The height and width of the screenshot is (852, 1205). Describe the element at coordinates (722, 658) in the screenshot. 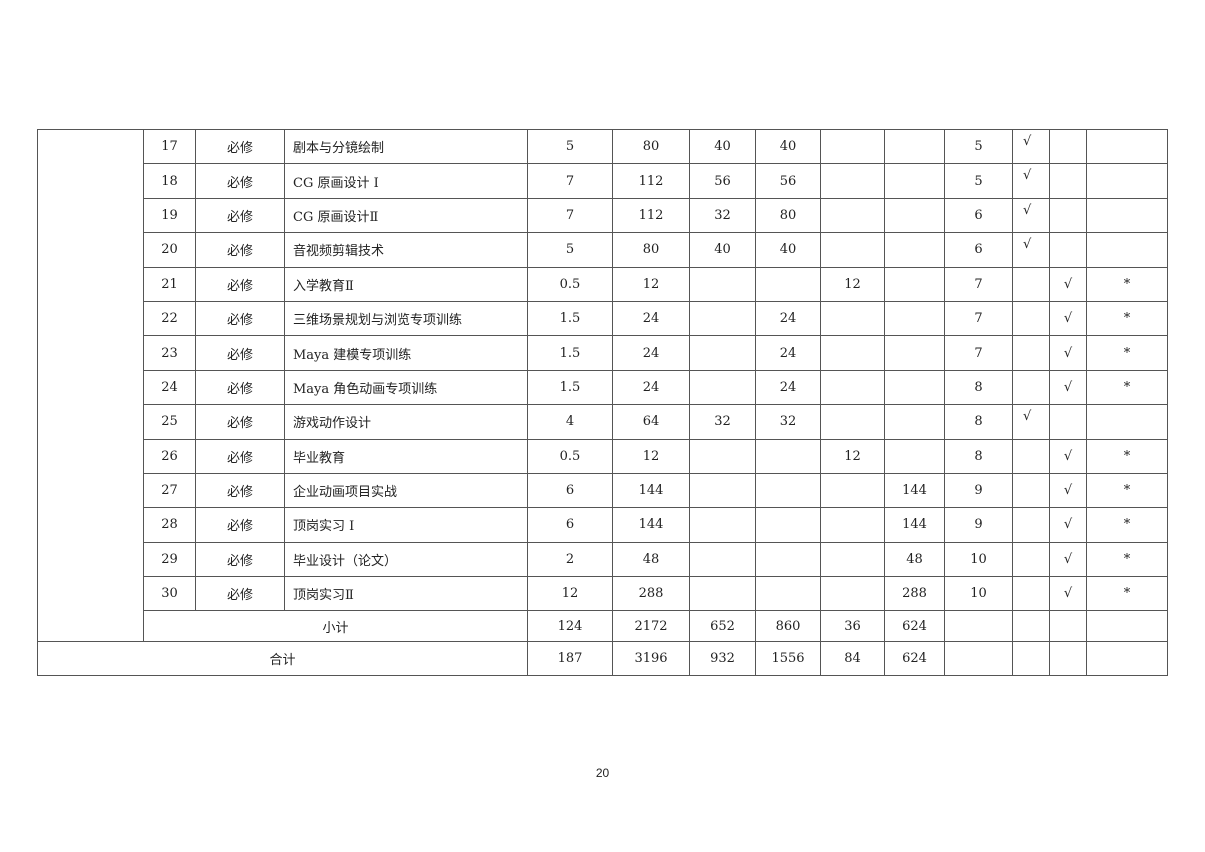

I see `total-theory: 932` at that location.